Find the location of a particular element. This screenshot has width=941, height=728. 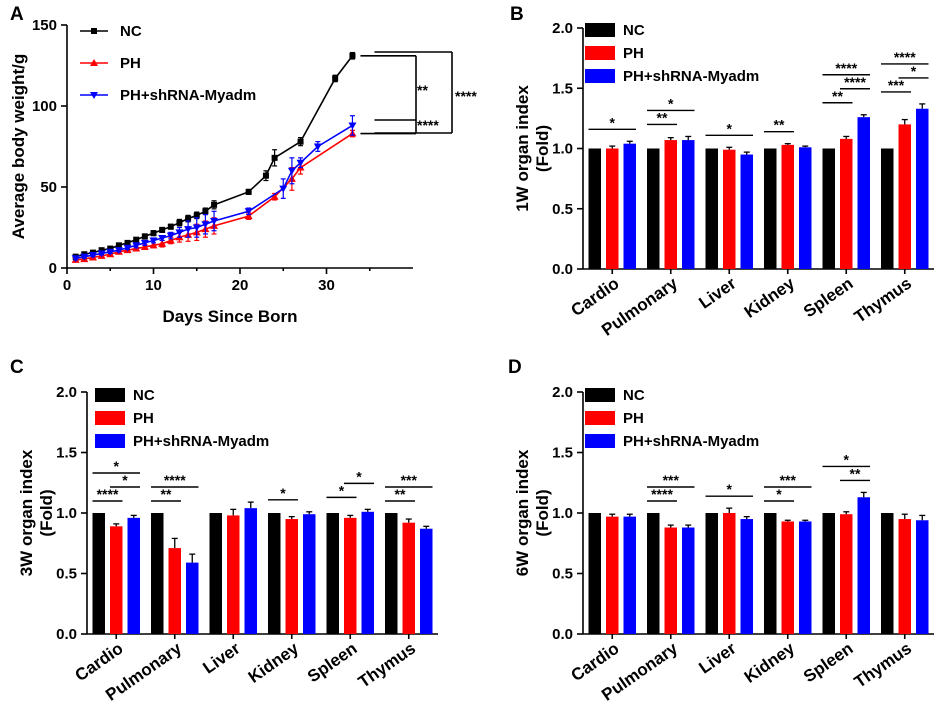

sig-label-a-1: **** is located at coordinates (428, 125).